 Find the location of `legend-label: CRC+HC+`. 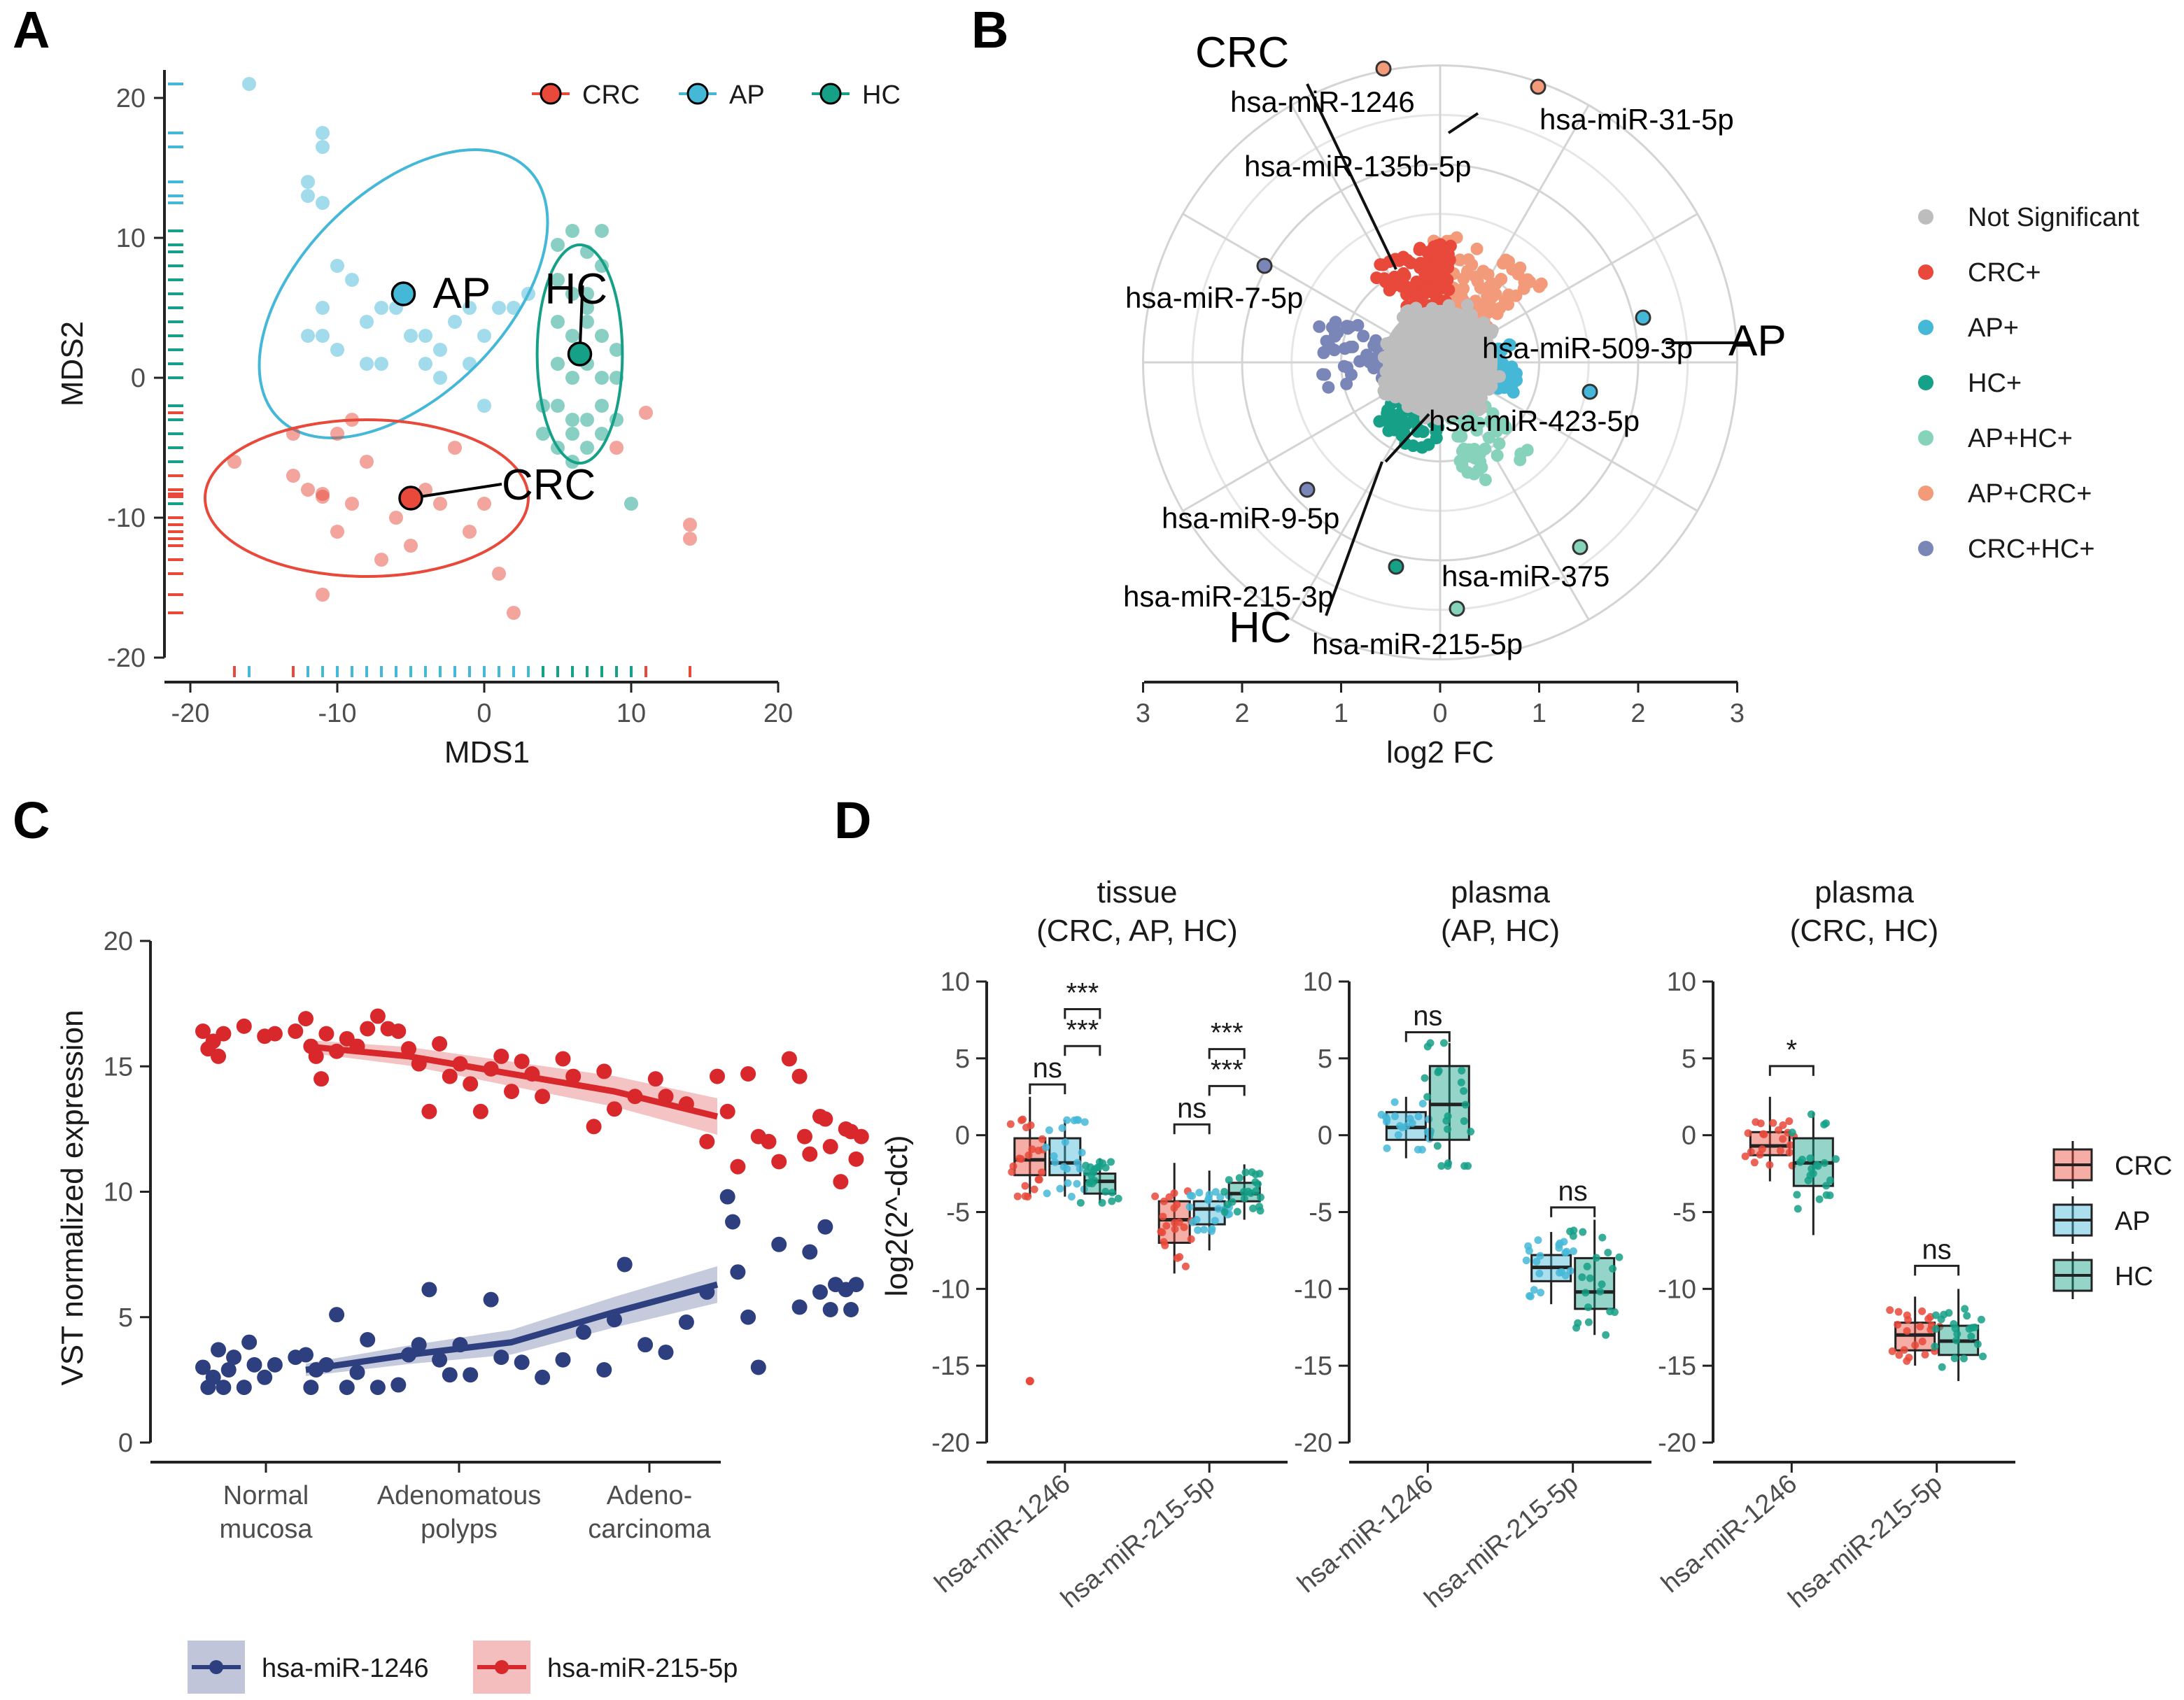

legend-label: CRC+HC+ is located at coordinates (2031, 549).